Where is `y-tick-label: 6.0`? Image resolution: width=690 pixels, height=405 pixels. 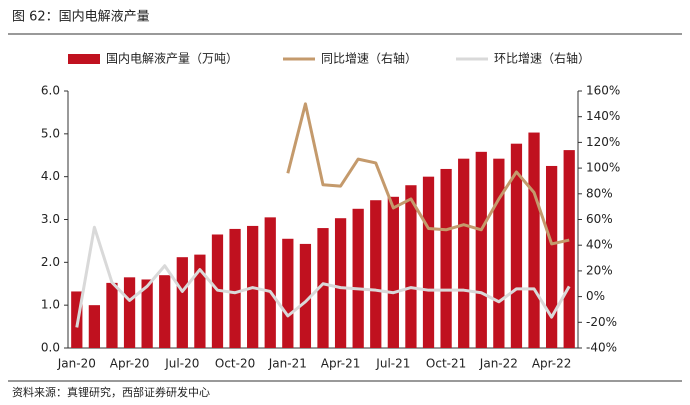
y-tick-label: 6.0 is located at coordinates (50, 91).